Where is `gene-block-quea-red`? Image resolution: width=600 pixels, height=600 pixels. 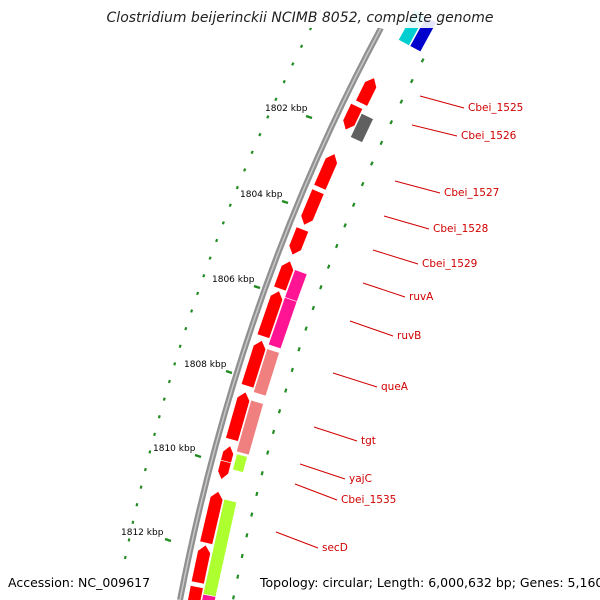
gene-block-quea-red is located at coordinates (253, 364).